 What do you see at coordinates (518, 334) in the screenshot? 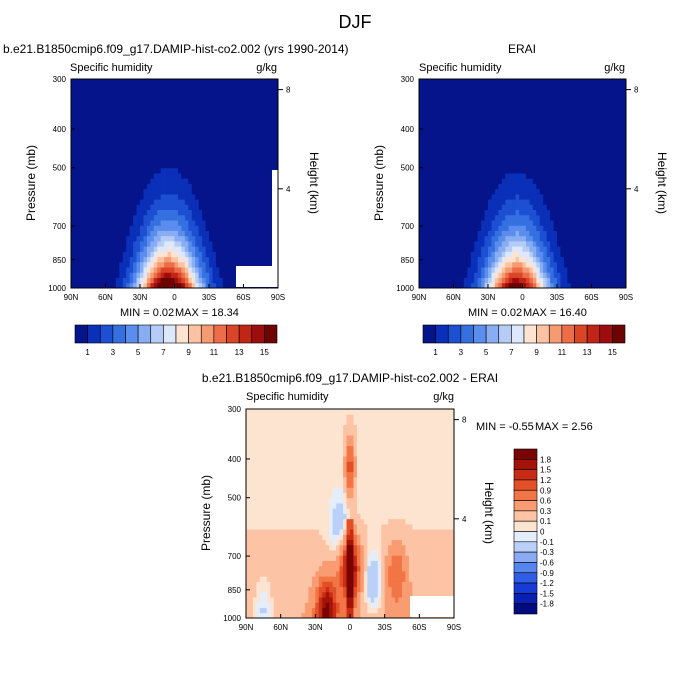
I see `colorbar-swatch` at bounding box center [518, 334].